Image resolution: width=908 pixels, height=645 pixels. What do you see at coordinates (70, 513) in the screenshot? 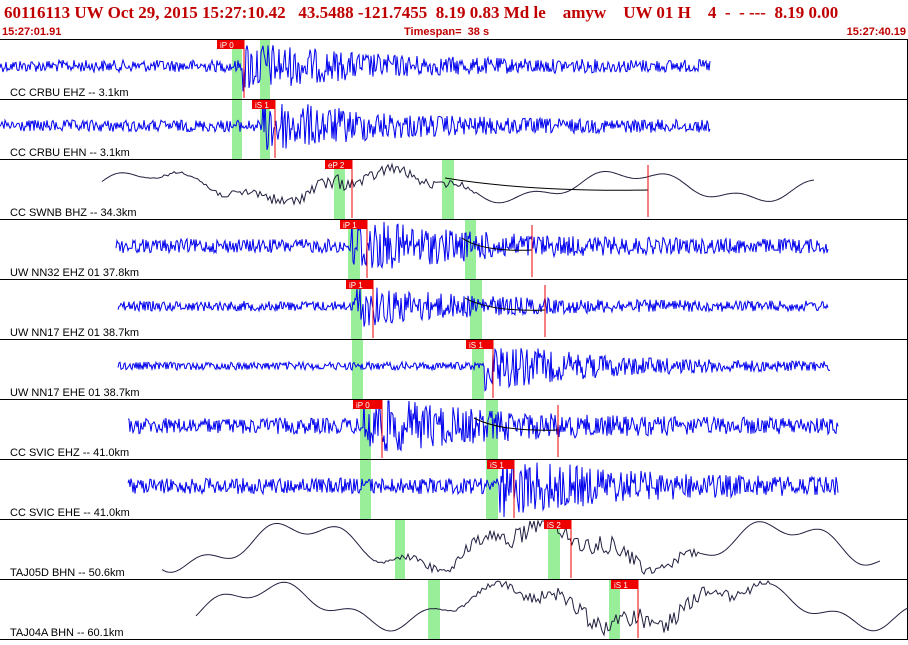
I see `channel-label: CC SVIC EHE -- 41.0km` at bounding box center [70, 513].